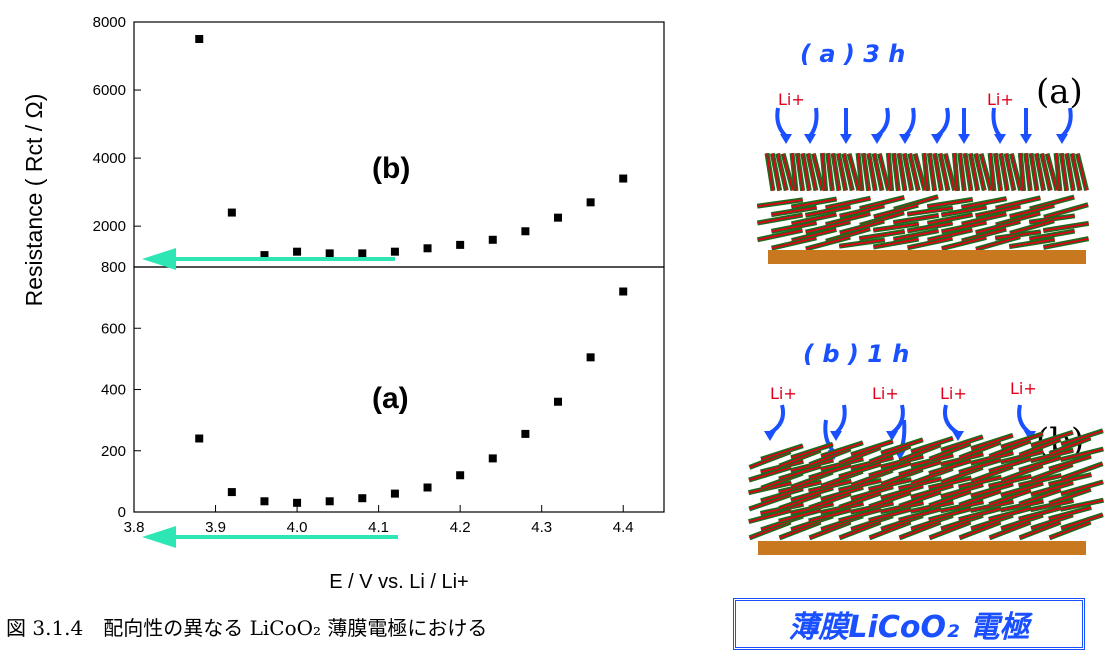  Describe the element at coordinates (113, 451) in the screenshot. I see `y-tick-label: 200` at that location.